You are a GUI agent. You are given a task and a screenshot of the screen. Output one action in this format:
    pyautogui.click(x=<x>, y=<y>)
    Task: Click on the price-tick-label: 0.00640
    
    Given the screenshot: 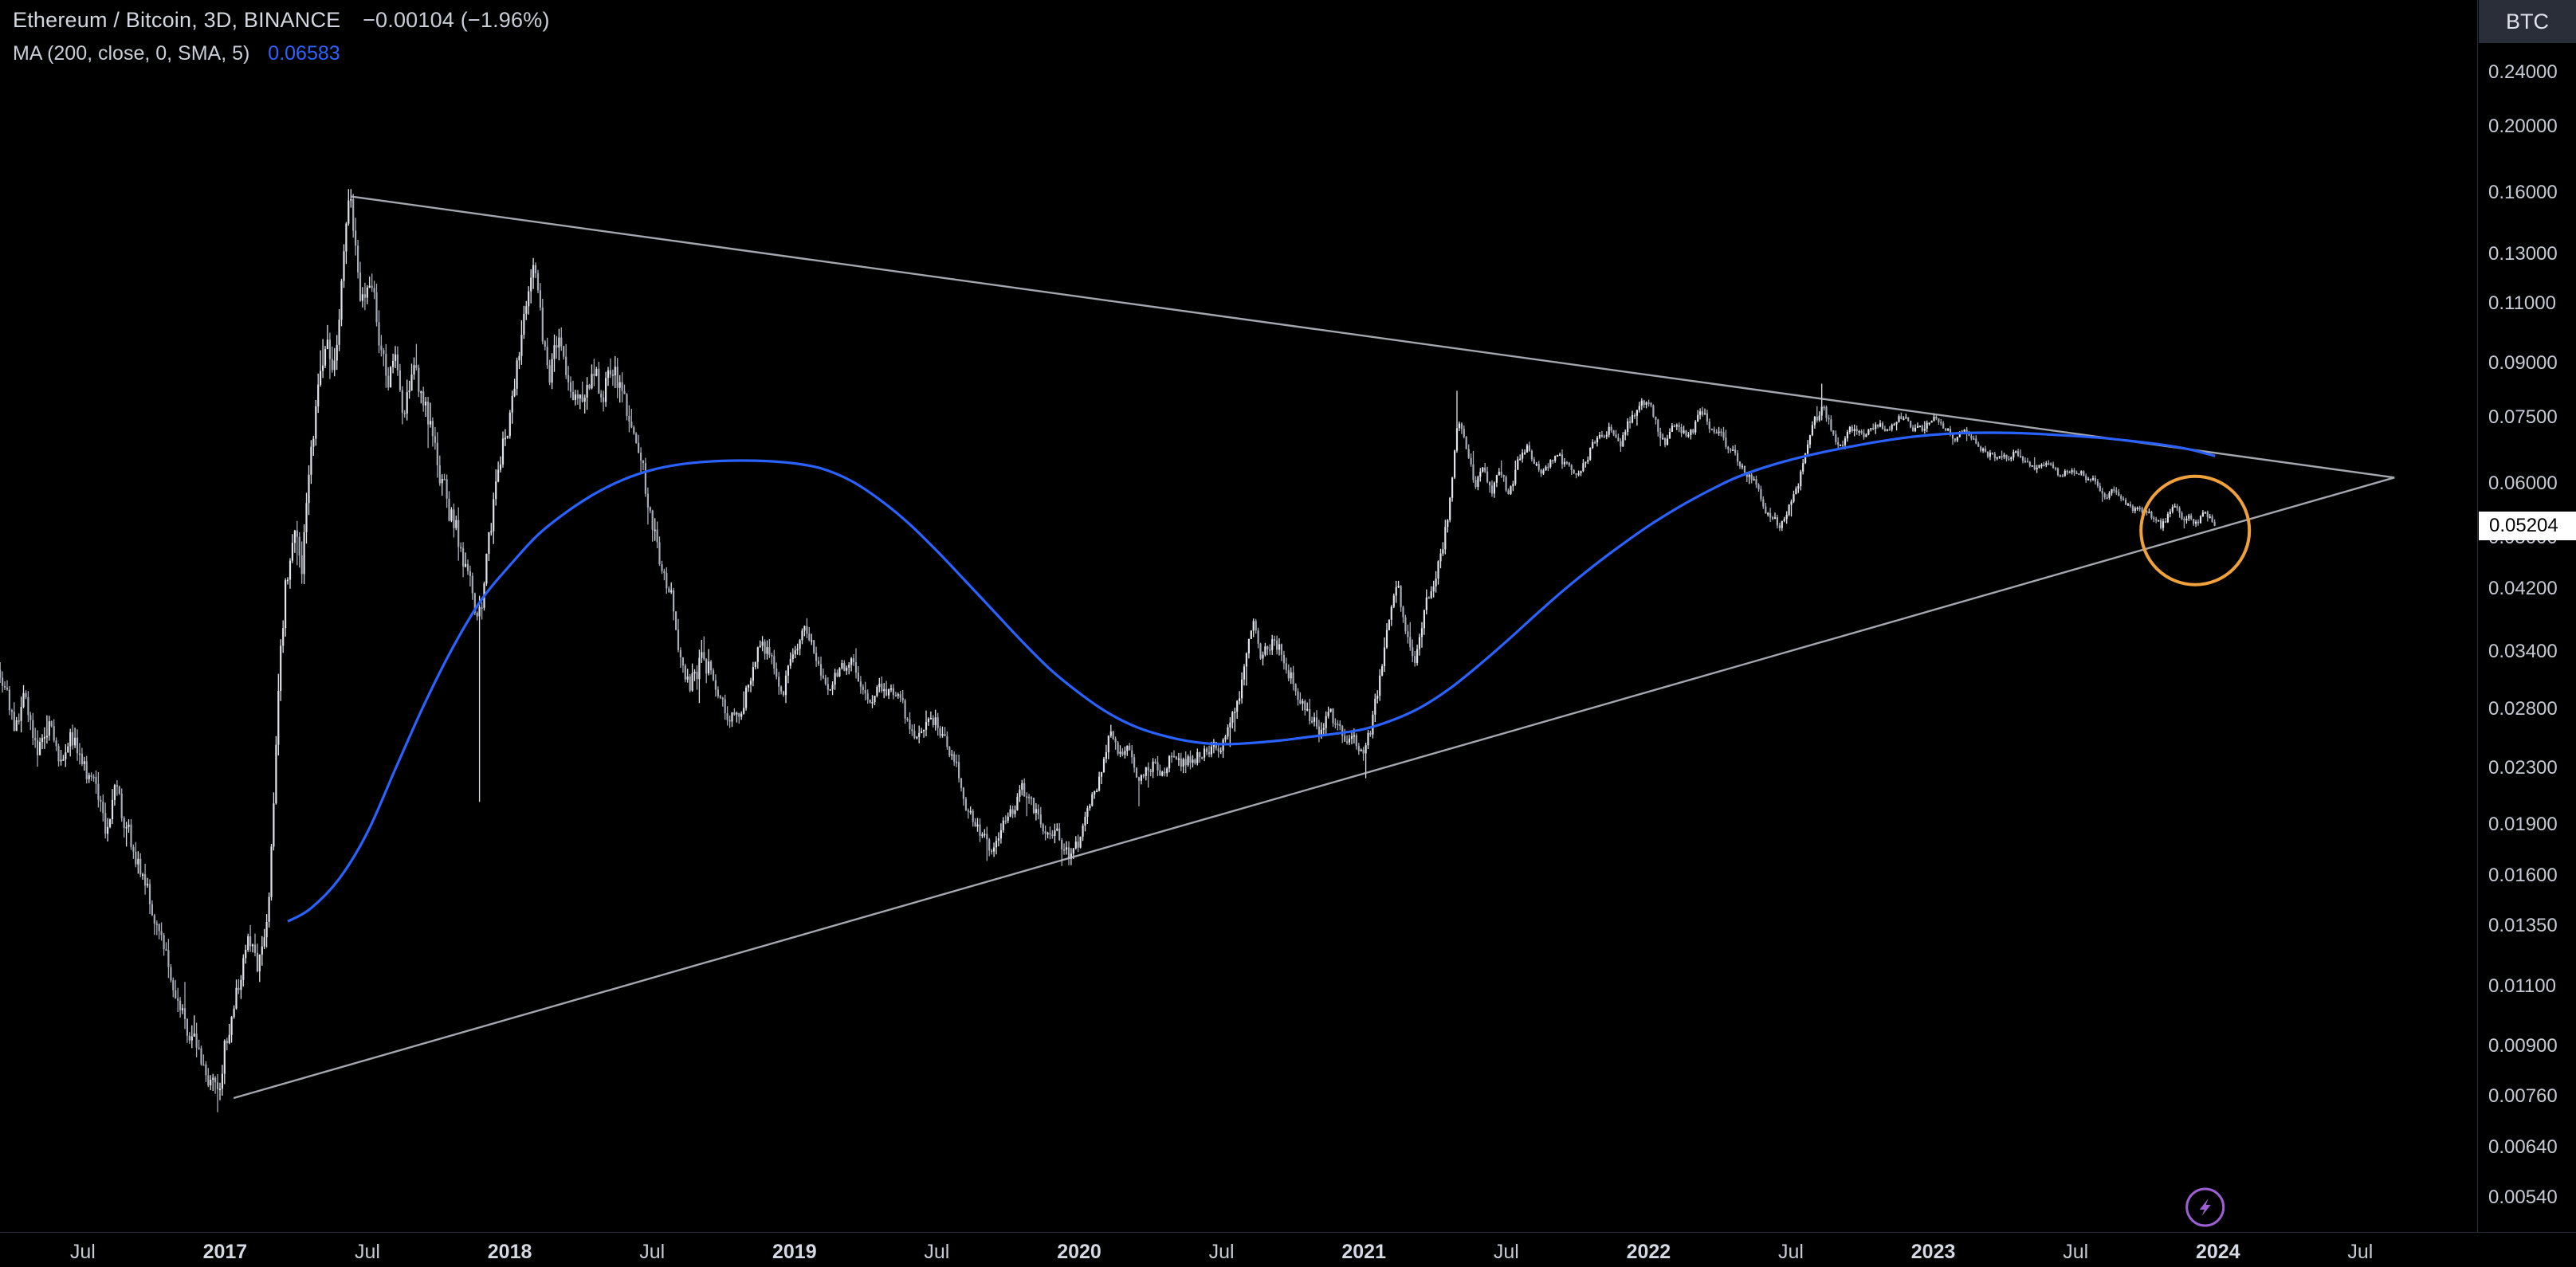 What is the action you would take?
    pyautogui.click(x=2523, y=1147)
    